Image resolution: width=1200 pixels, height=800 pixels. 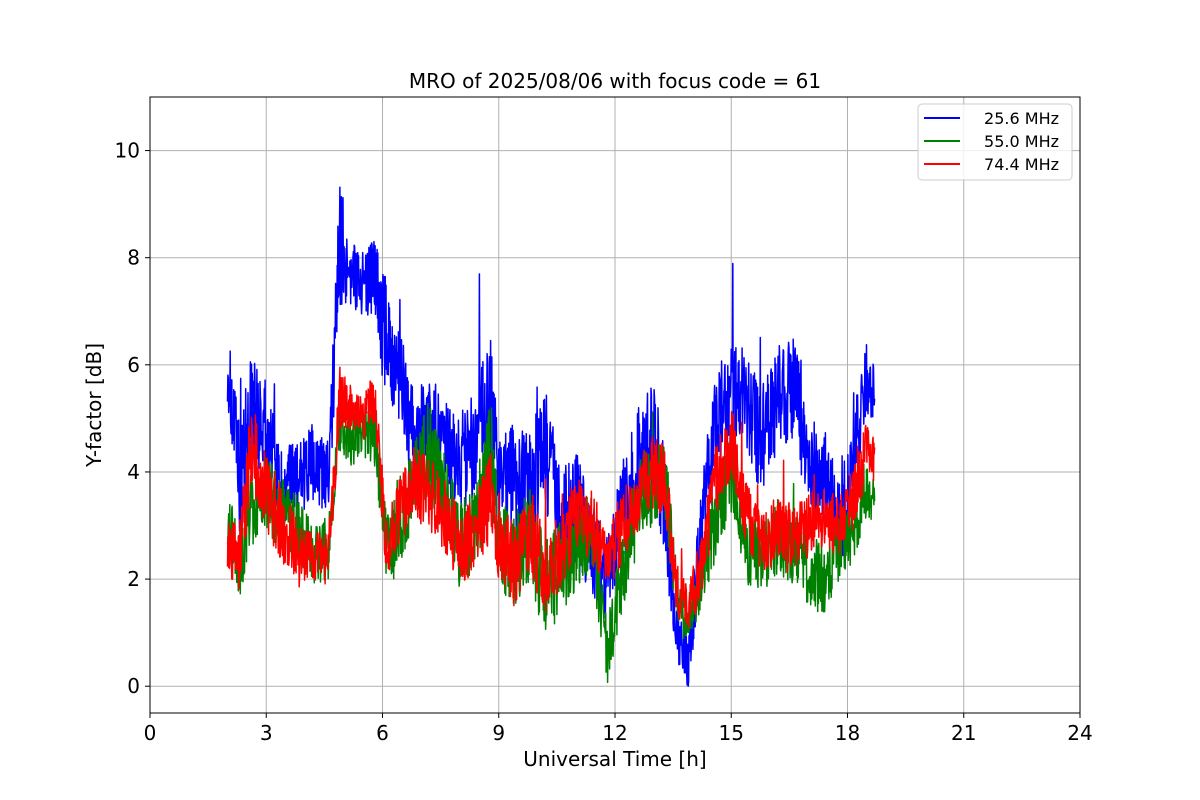 I want to click on legend-label-1: 55.0 MHz, so click(x=1021, y=141).